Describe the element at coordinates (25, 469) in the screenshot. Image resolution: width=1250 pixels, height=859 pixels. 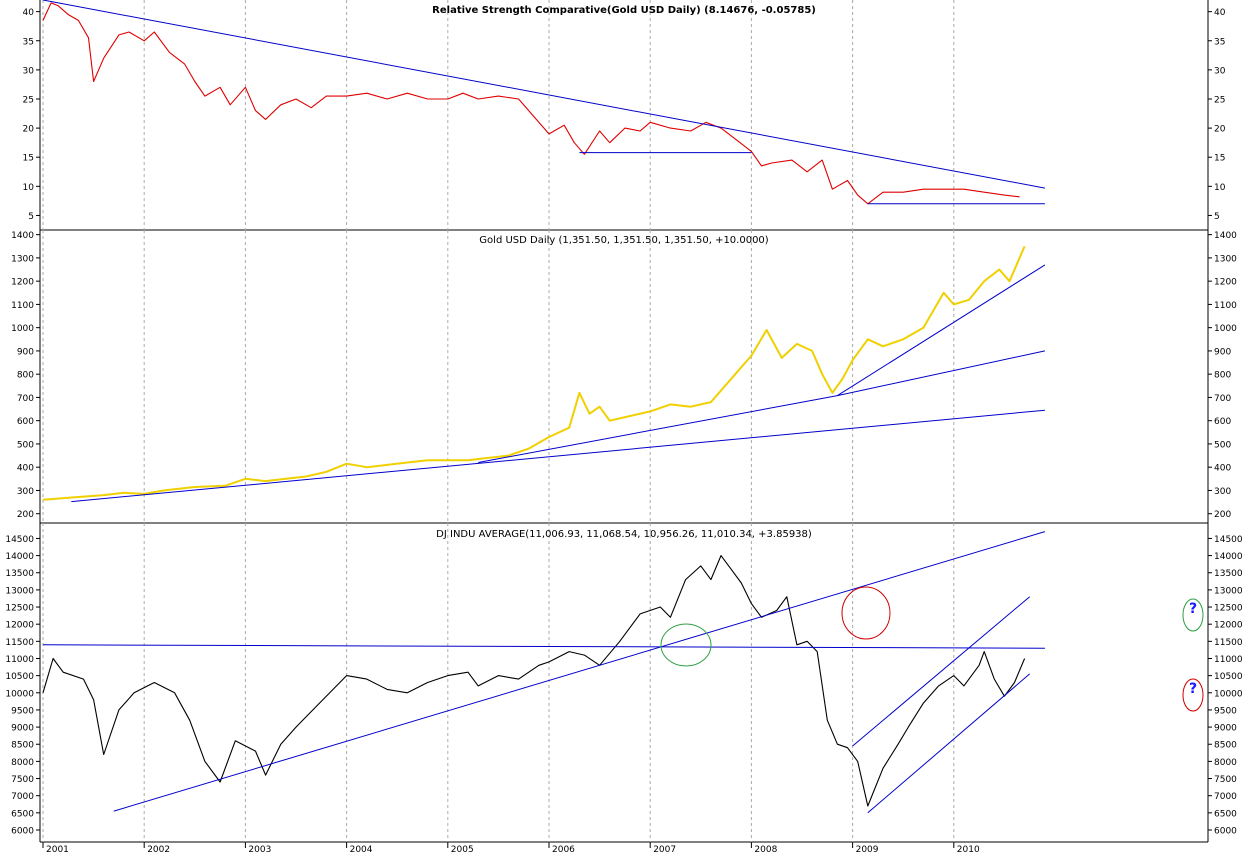
I see `y-tick-label-left: 400` at that location.